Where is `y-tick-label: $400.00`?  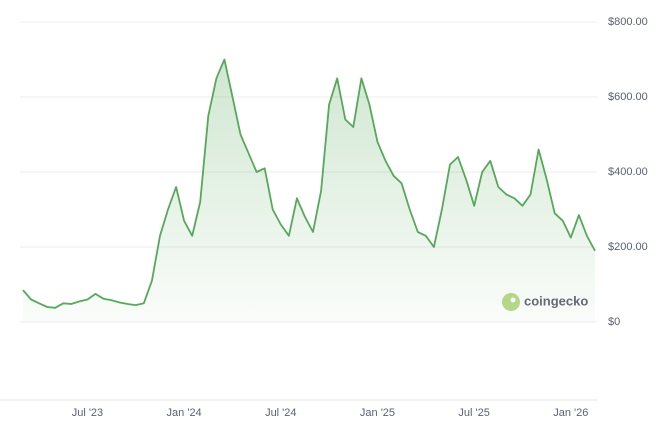
y-tick-label: $400.00 is located at coordinates (628, 172).